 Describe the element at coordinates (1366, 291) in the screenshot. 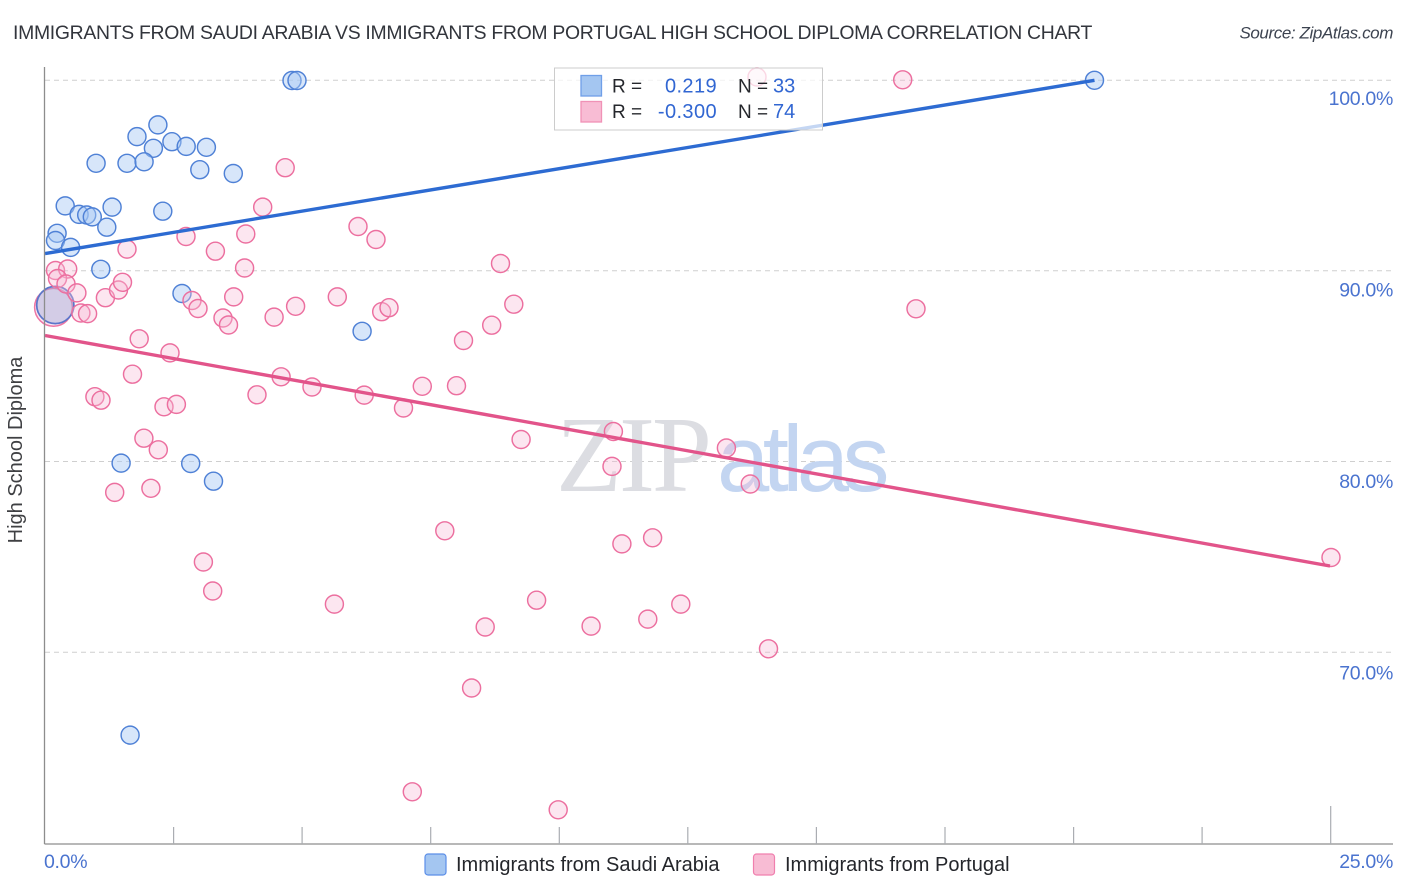

I see `svg-text: 90.0%` at that location.